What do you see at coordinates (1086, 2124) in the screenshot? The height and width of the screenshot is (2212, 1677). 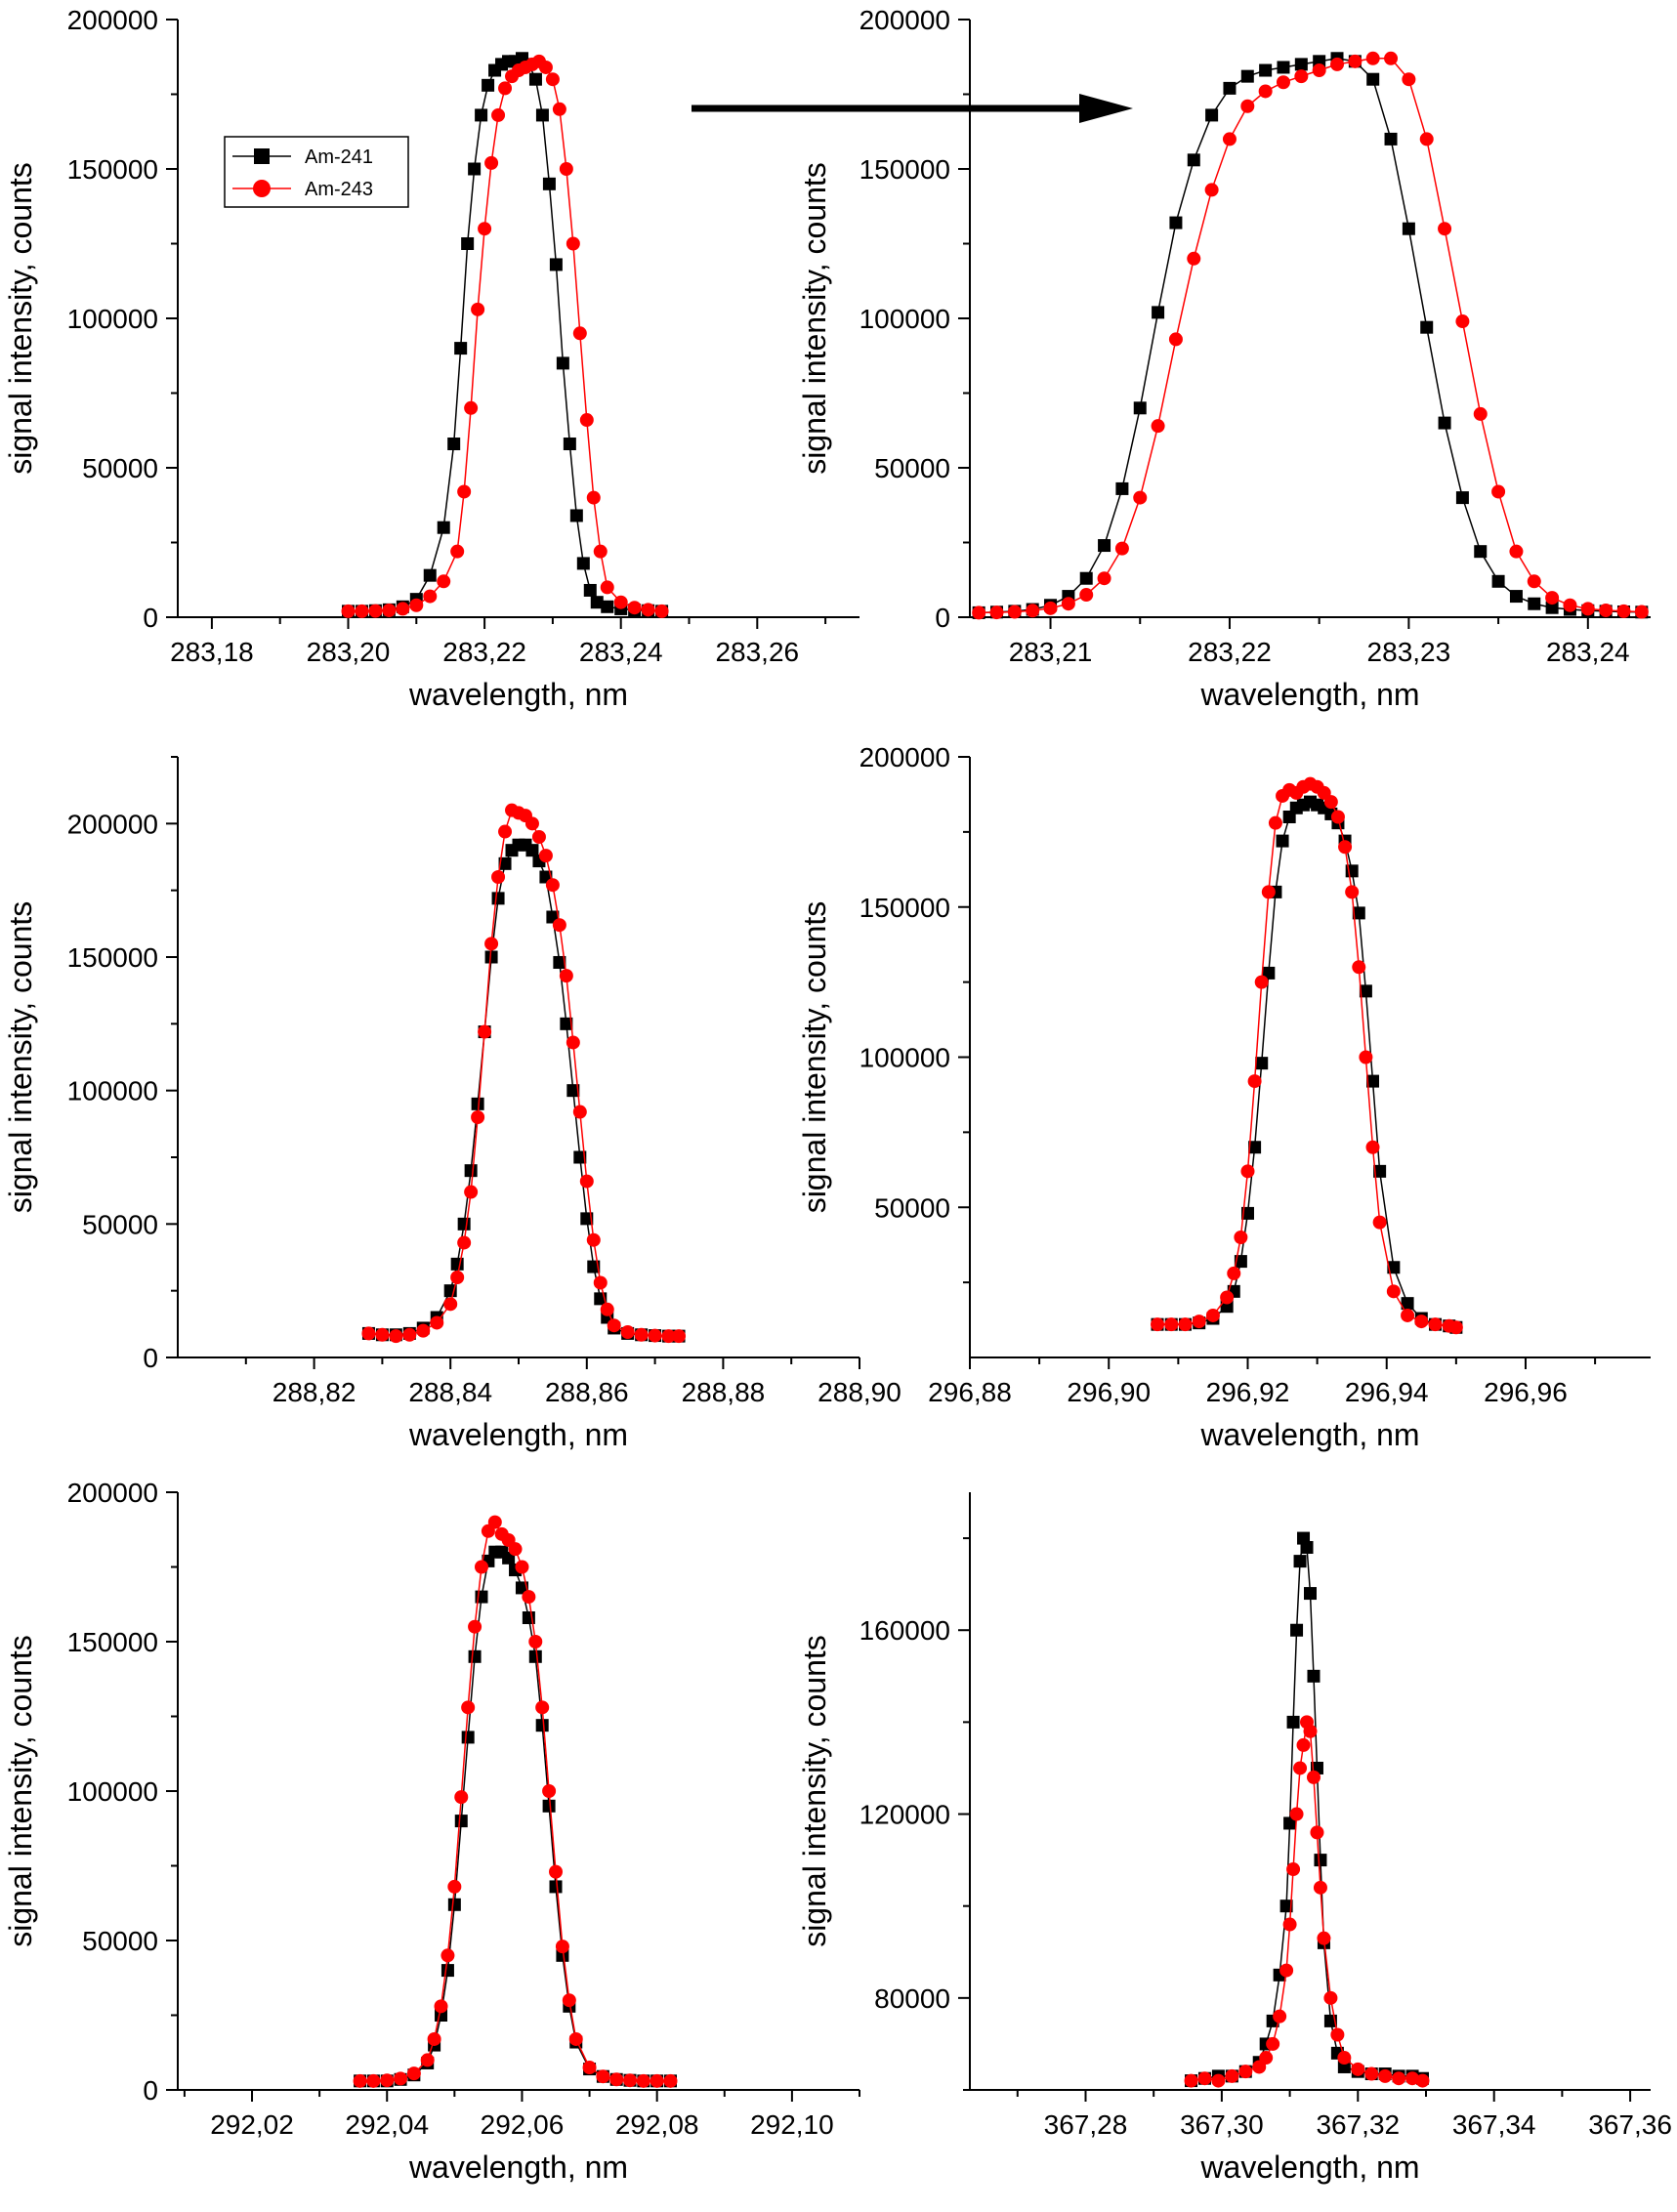 I see `x-tick-label: 367,28` at bounding box center [1086, 2124].